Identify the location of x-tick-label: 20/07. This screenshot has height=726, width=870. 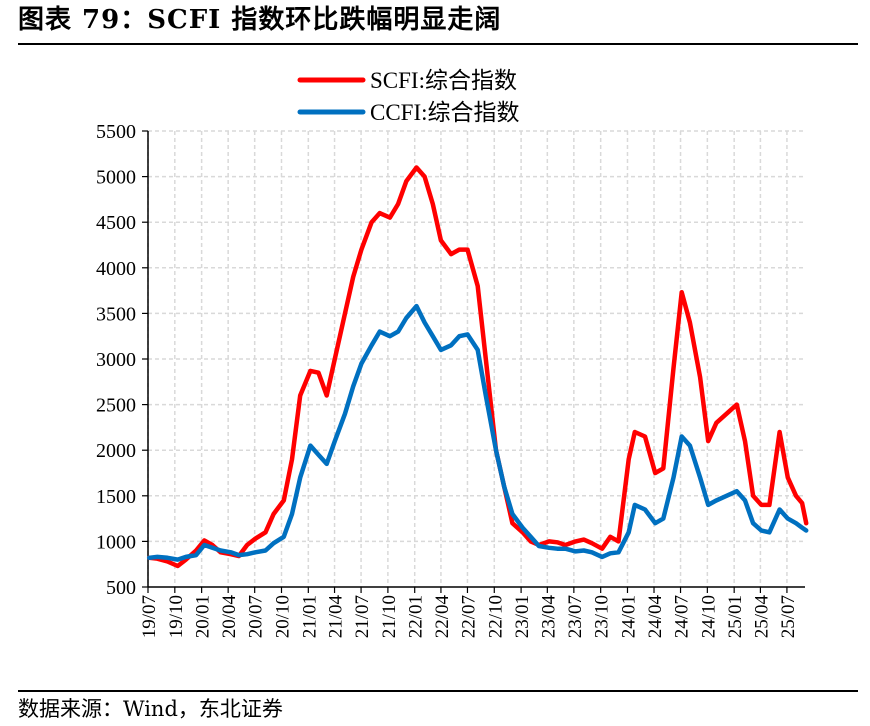
(256, 616).